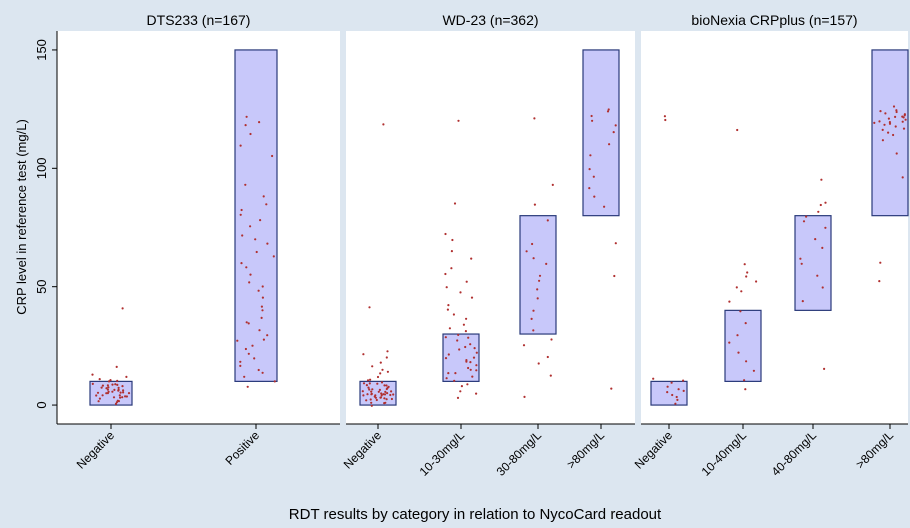 This screenshot has height=528, width=910. Describe the element at coordinates (41, 50) in the screenshot. I see `y-tick-label: 150` at that location.